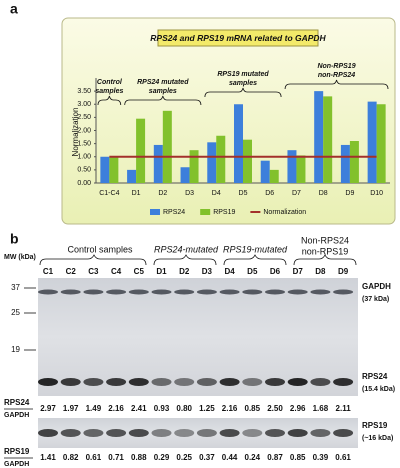 This screenshot has width=400, height=468. What do you see at coordinates (162, 457) in the screenshot?
I see `ratio-value: 0.29` at bounding box center [162, 457].